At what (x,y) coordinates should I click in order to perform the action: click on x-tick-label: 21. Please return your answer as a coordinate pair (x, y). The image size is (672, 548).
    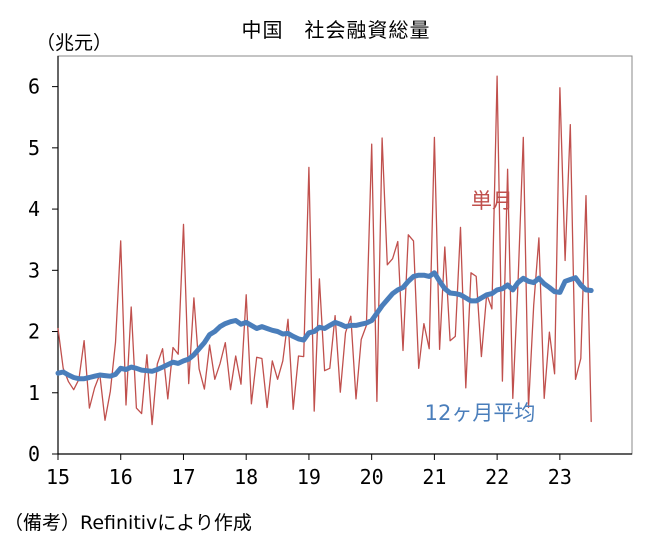
    Looking at the image, I should click on (434, 477).